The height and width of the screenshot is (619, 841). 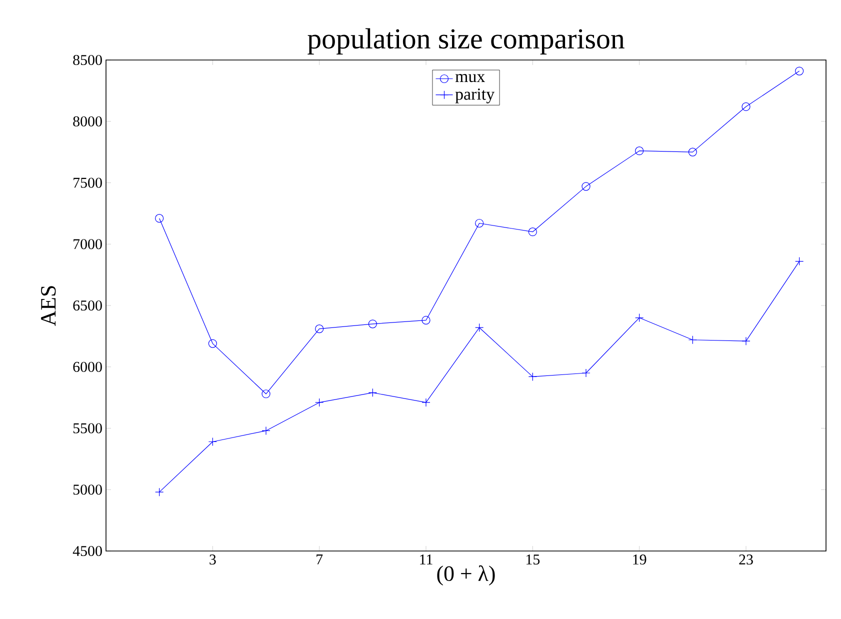 I want to click on y-tick-label: 5000, so click(x=87, y=489).